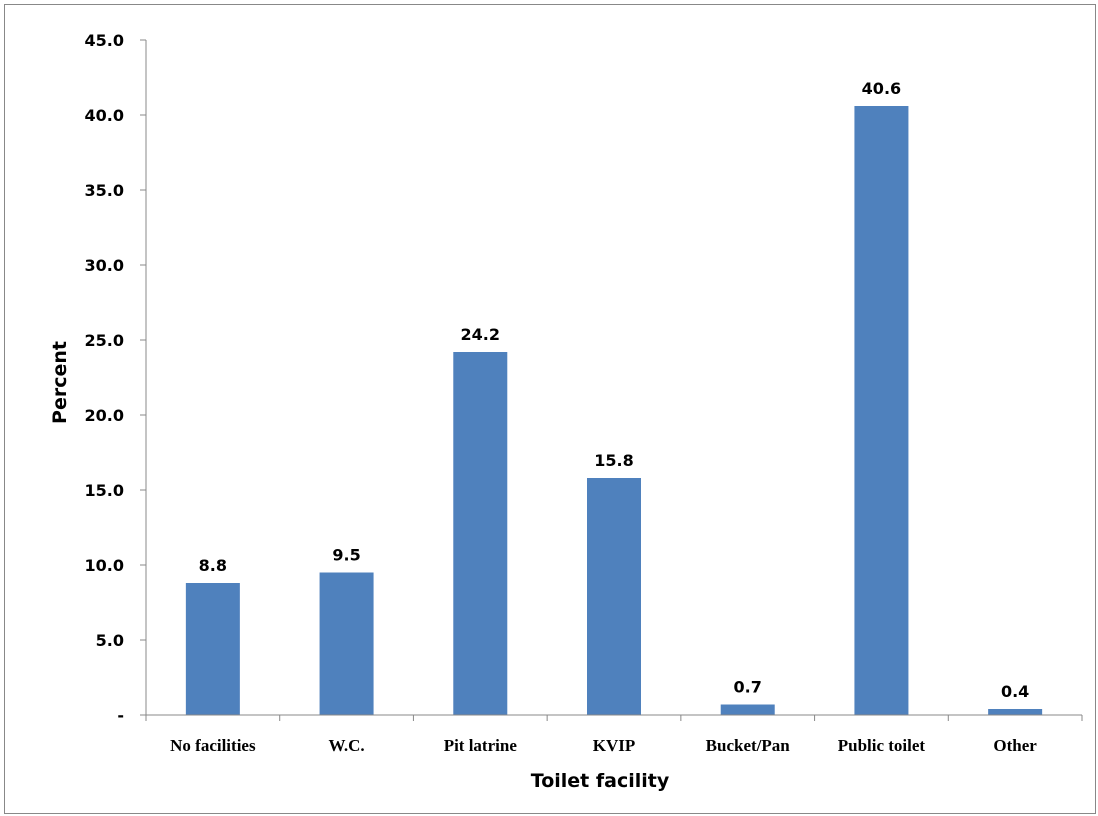 This screenshot has height=816, width=1098. What do you see at coordinates (480, 334) in the screenshot?
I see `data-label: 24.2` at bounding box center [480, 334].